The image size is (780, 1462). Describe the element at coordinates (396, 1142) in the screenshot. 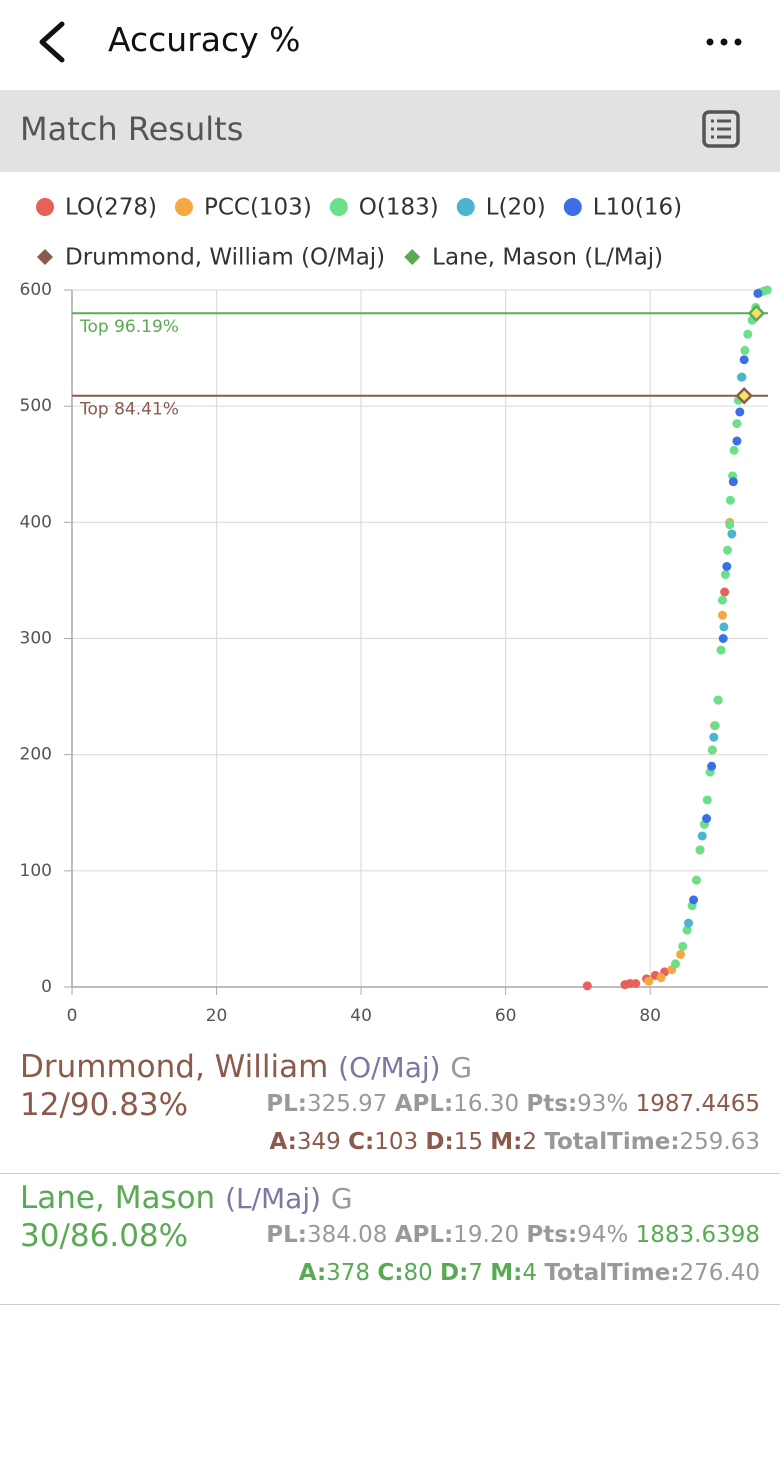

I see `stat-value: 103` at that location.